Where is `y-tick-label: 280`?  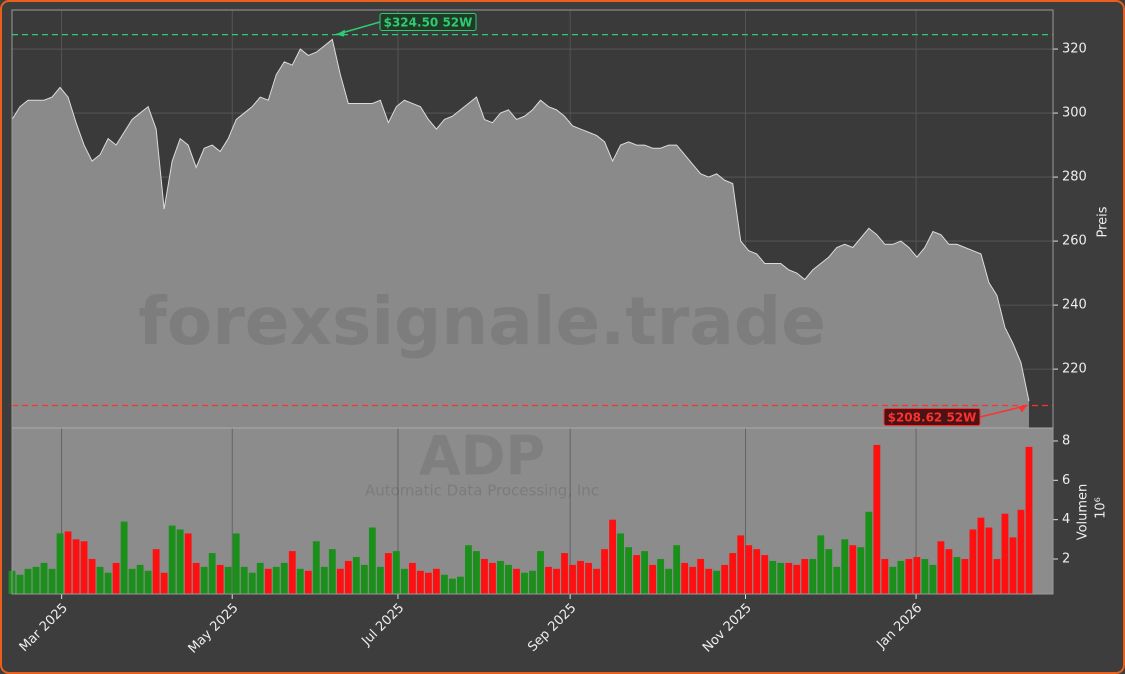
y-tick-label: 280 is located at coordinates (1074, 177).